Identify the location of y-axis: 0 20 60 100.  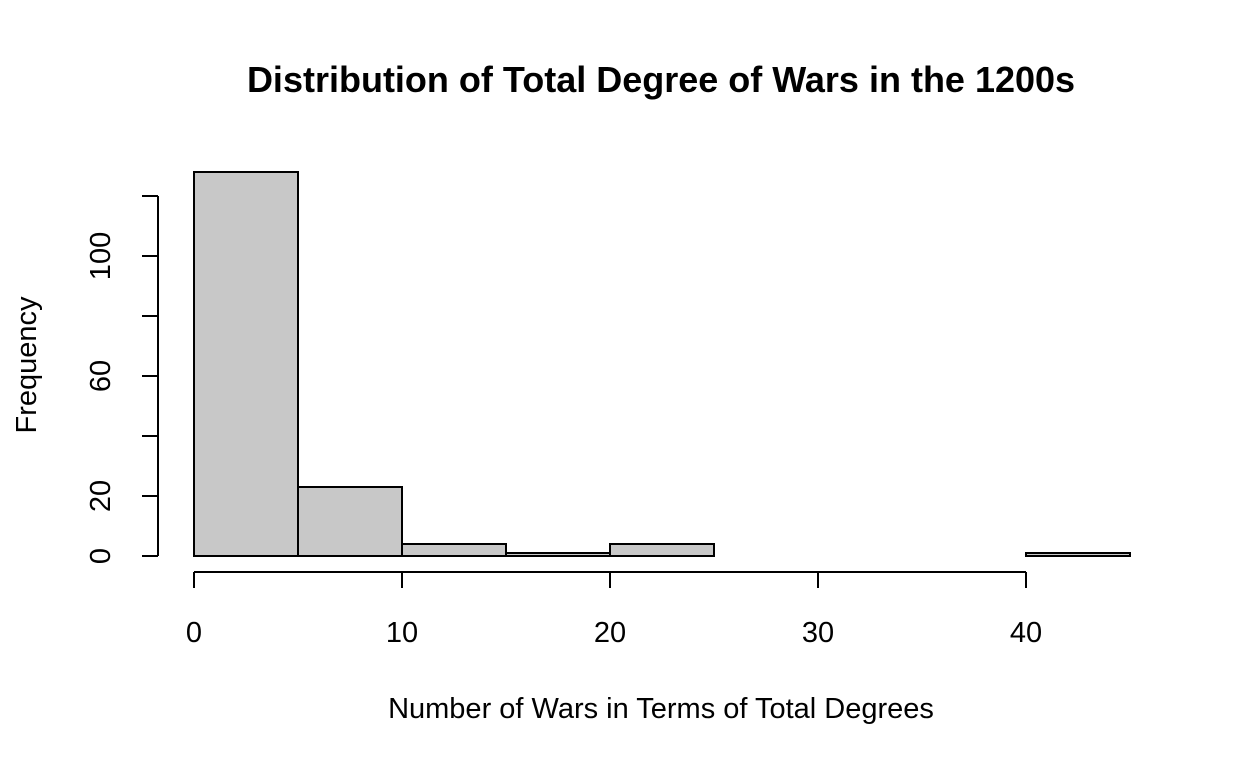
(122, 379).